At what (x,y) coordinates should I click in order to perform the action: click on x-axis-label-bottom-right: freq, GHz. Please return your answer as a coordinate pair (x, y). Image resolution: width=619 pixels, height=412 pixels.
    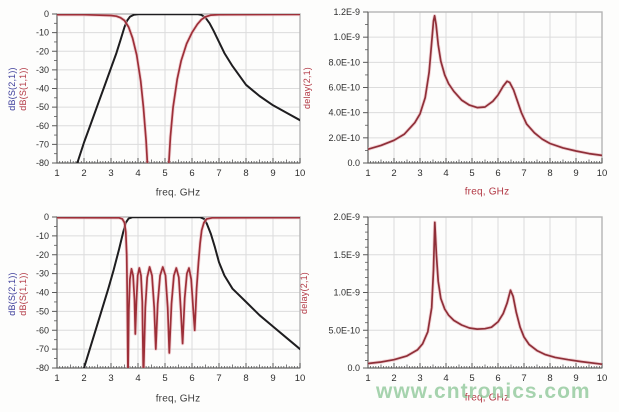
    Looking at the image, I should click on (487, 398).